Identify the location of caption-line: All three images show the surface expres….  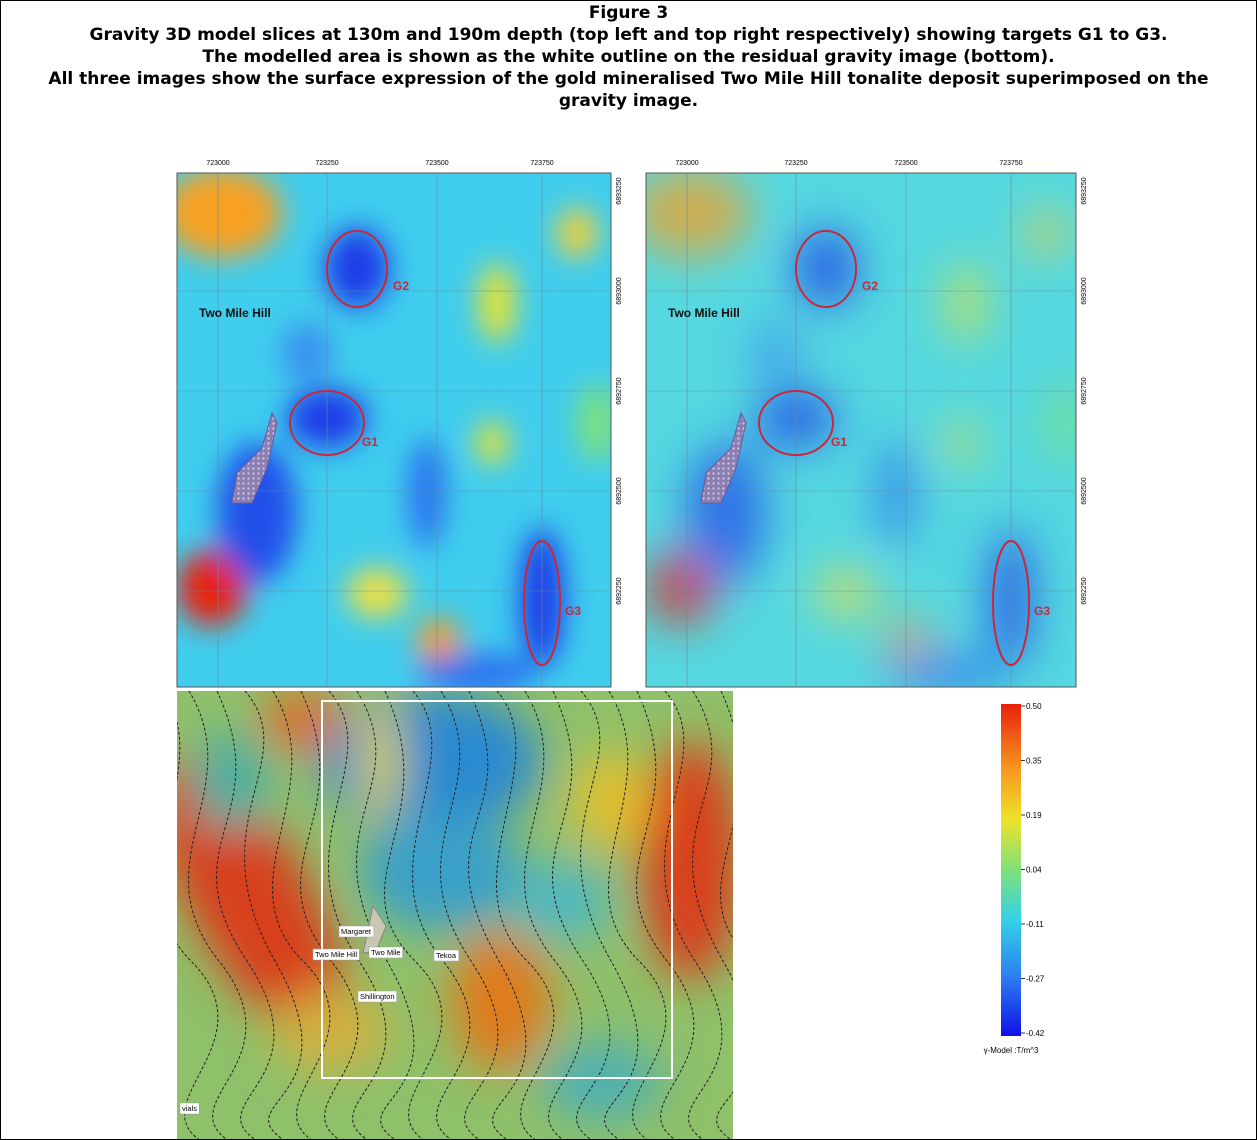
(628, 79).